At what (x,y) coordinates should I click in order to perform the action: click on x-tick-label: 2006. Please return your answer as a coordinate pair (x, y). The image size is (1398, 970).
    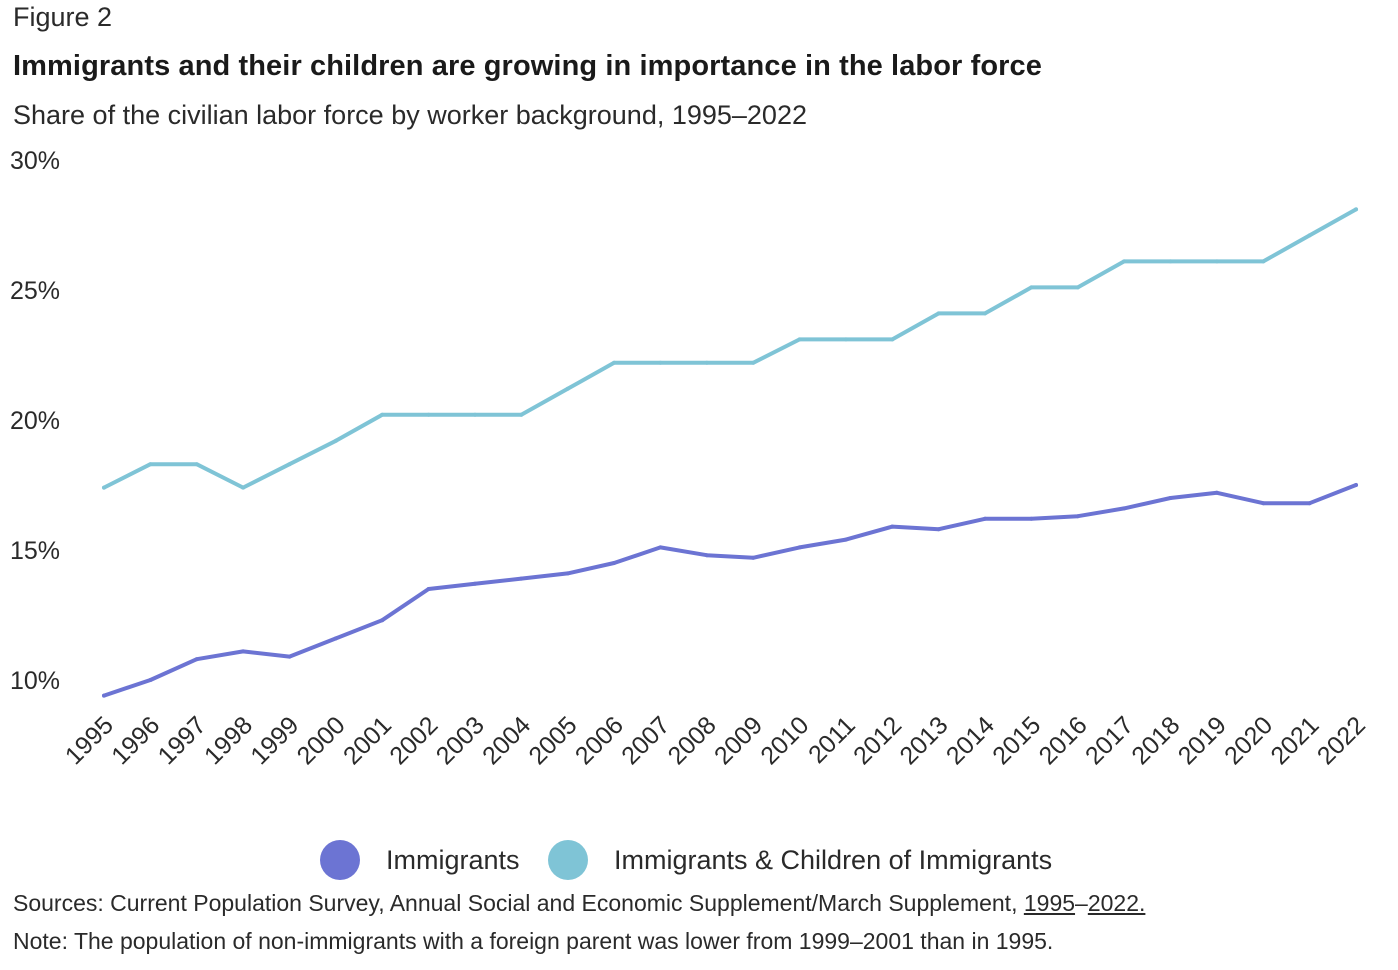
    Looking at the image, I should click on (599, 740).